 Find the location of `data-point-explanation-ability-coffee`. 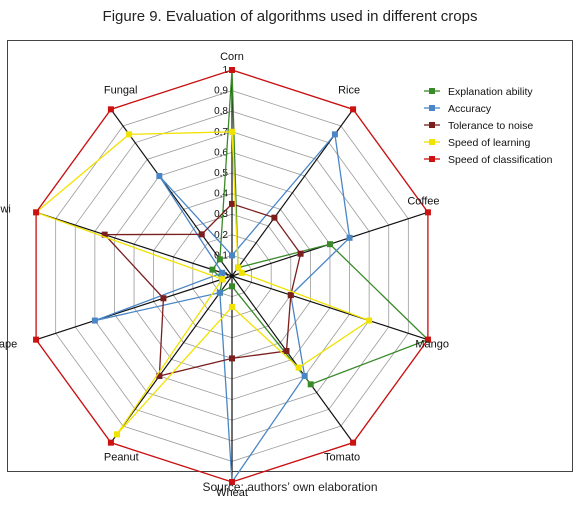

data-point-explanation-ability-coffee is located at coordinates (329, 244).